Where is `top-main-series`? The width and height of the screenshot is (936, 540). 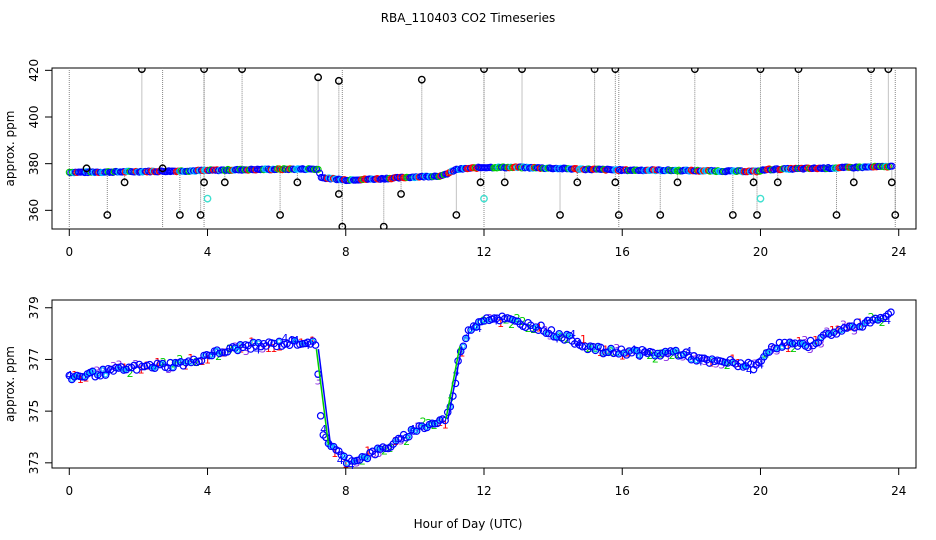 top-main-series is located at coordinates (480, 173).